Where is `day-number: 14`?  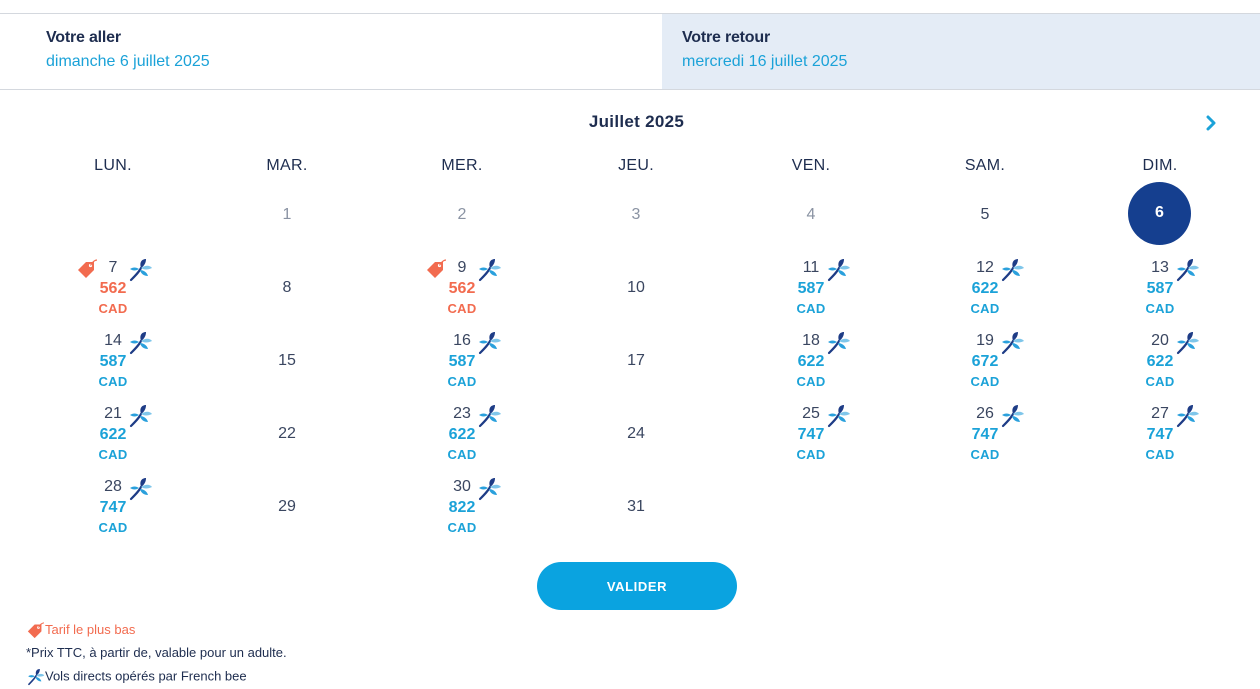
day-number: 14 is located at coordinates (113, 340).